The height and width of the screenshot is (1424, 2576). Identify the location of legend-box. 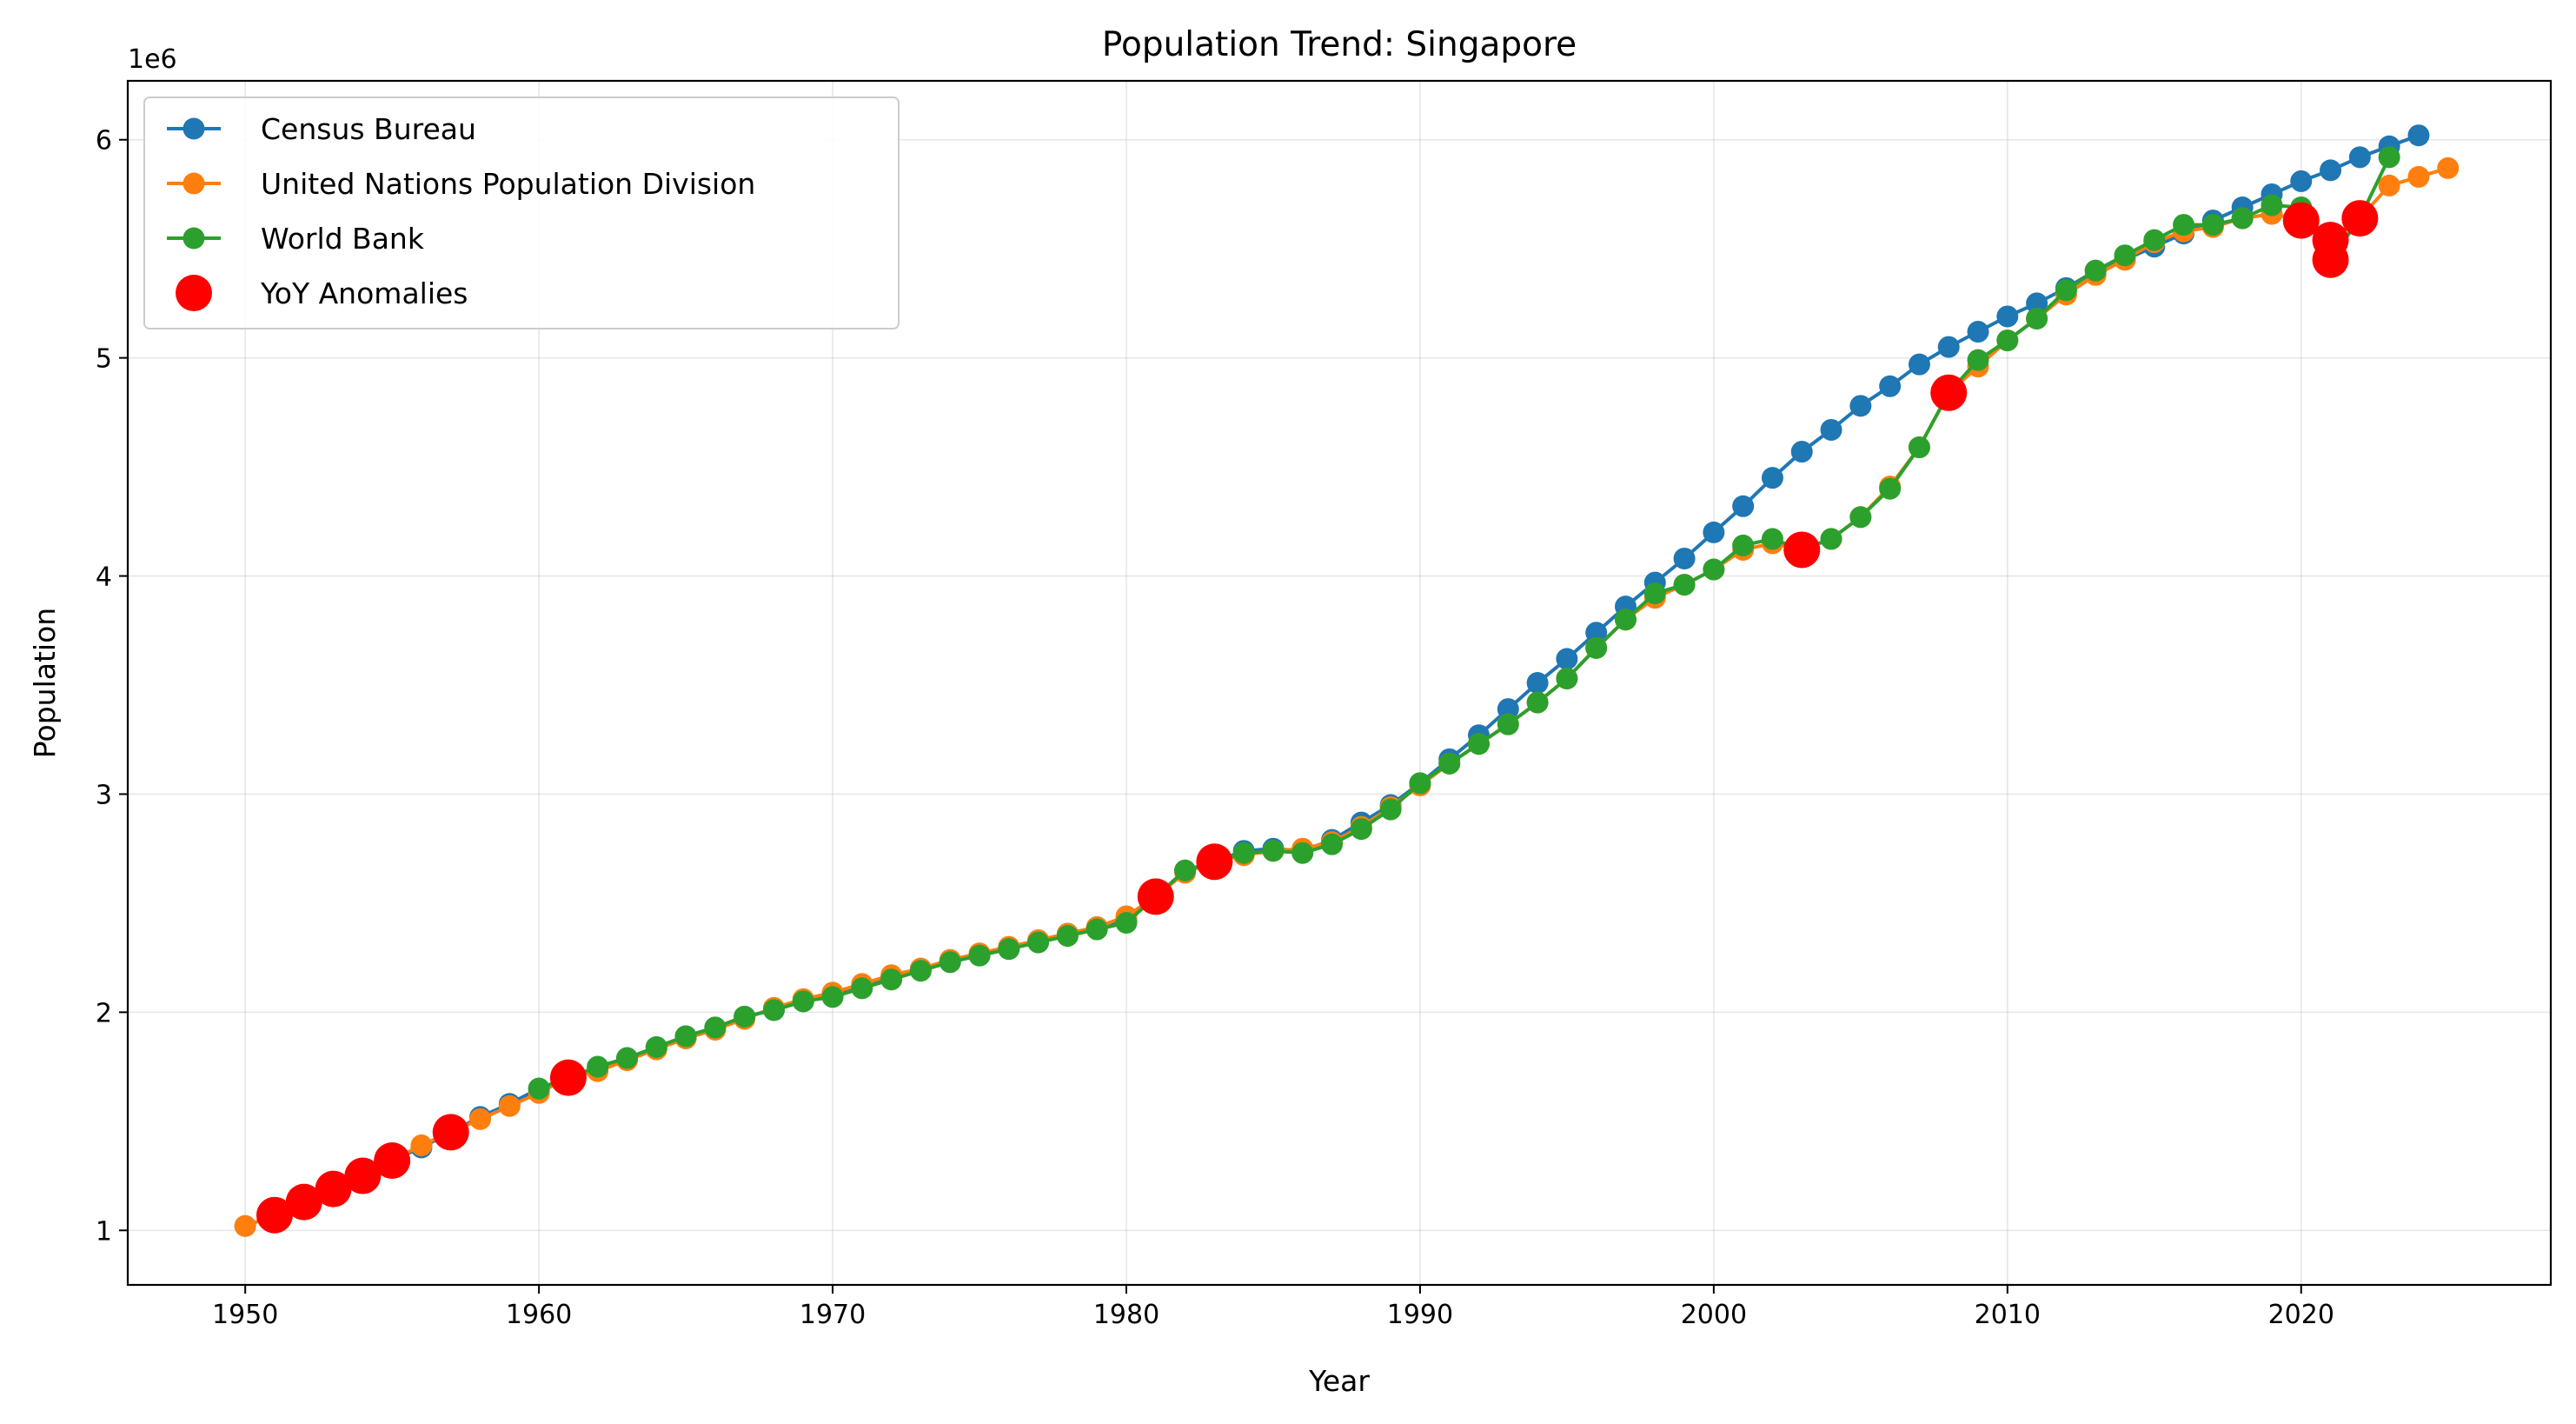
(521, 212).